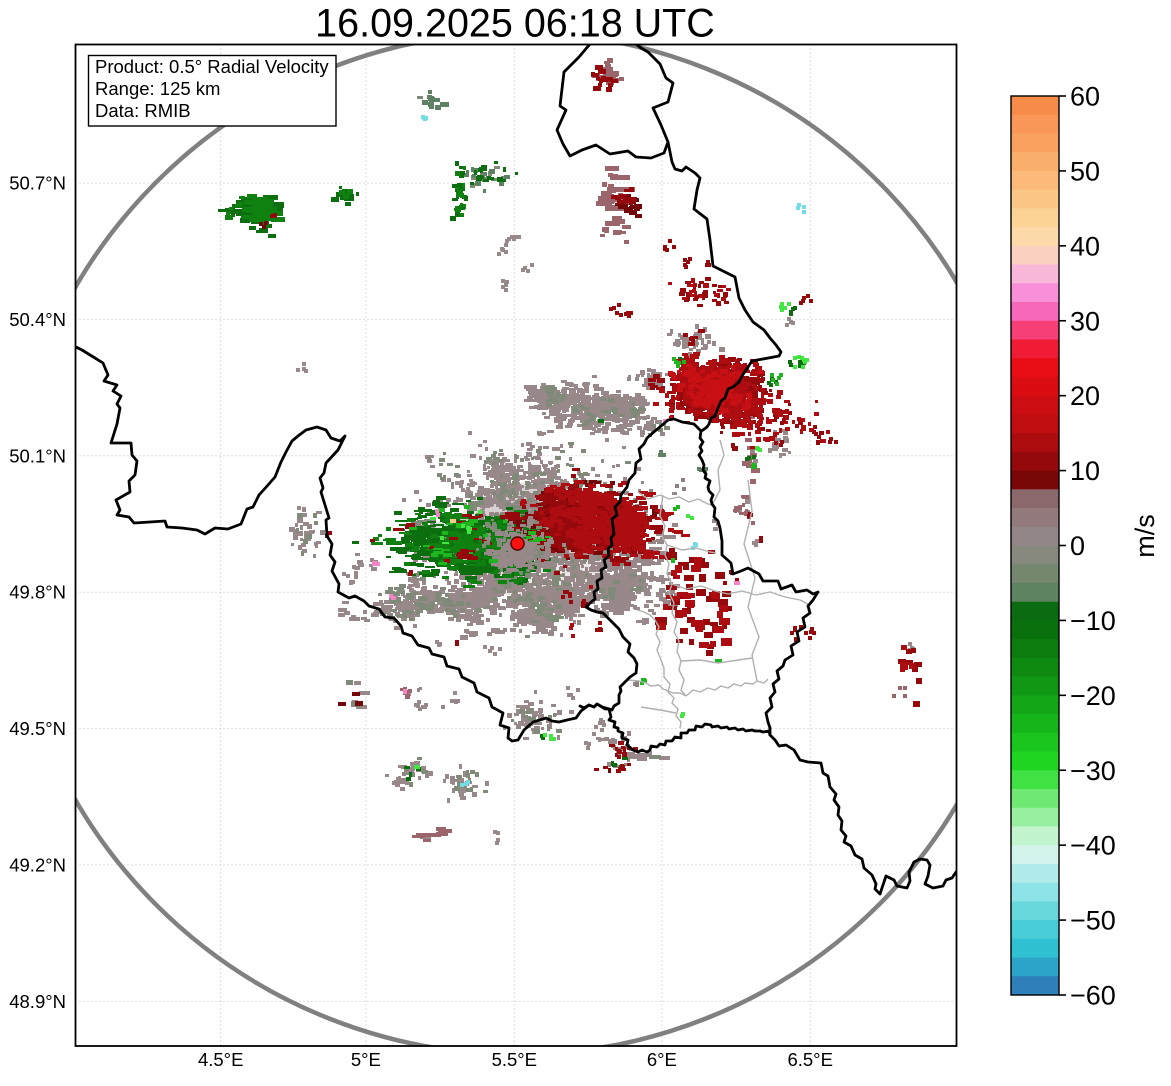  What do you see at coordinates (212, 66) in the screenshot?
I see `svg-text: Product: 0.5° Radial Velocity` at bounding box center [212, 66].